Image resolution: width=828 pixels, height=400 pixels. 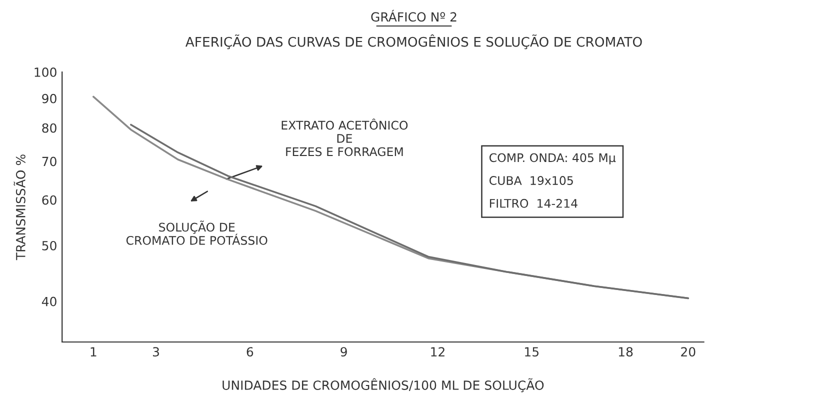 What do you see at coordinates (45, 72) in the screenshot?
I see `y-tick-label: 100` at bounding box center [45, 72].